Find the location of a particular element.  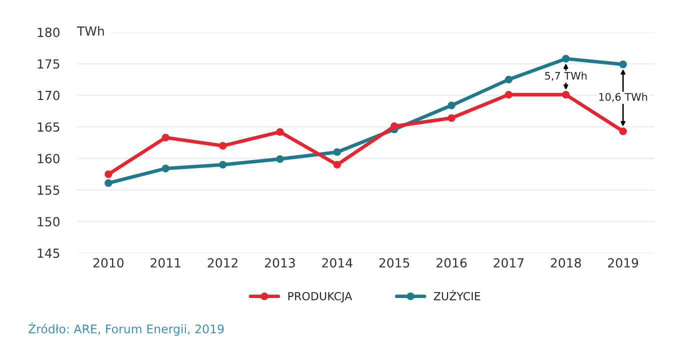

legend-label: PRODUKCJA is located at coordinates (320, 297).